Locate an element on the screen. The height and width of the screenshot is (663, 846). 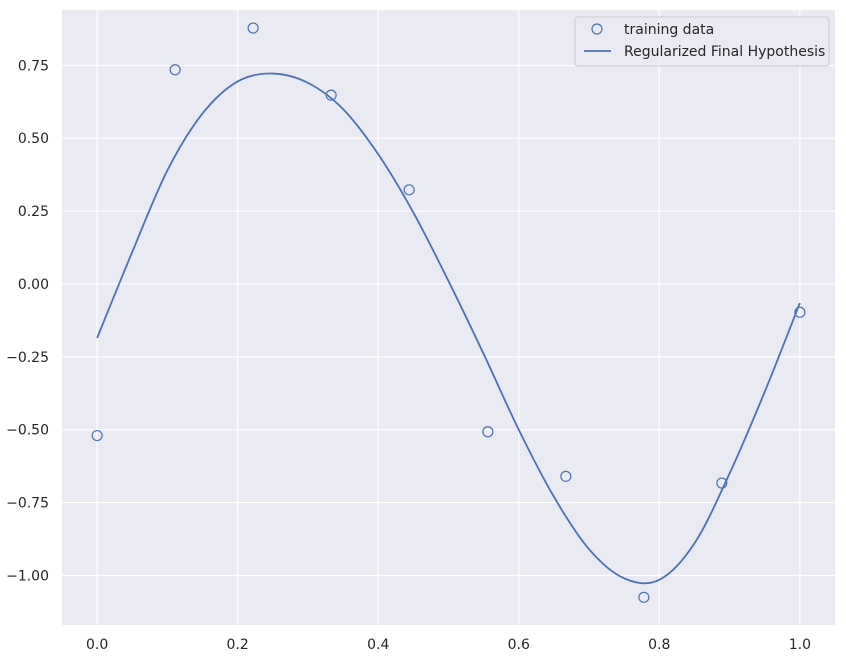
x-tick-label: 0.4 is located at coordinates (378, 645).